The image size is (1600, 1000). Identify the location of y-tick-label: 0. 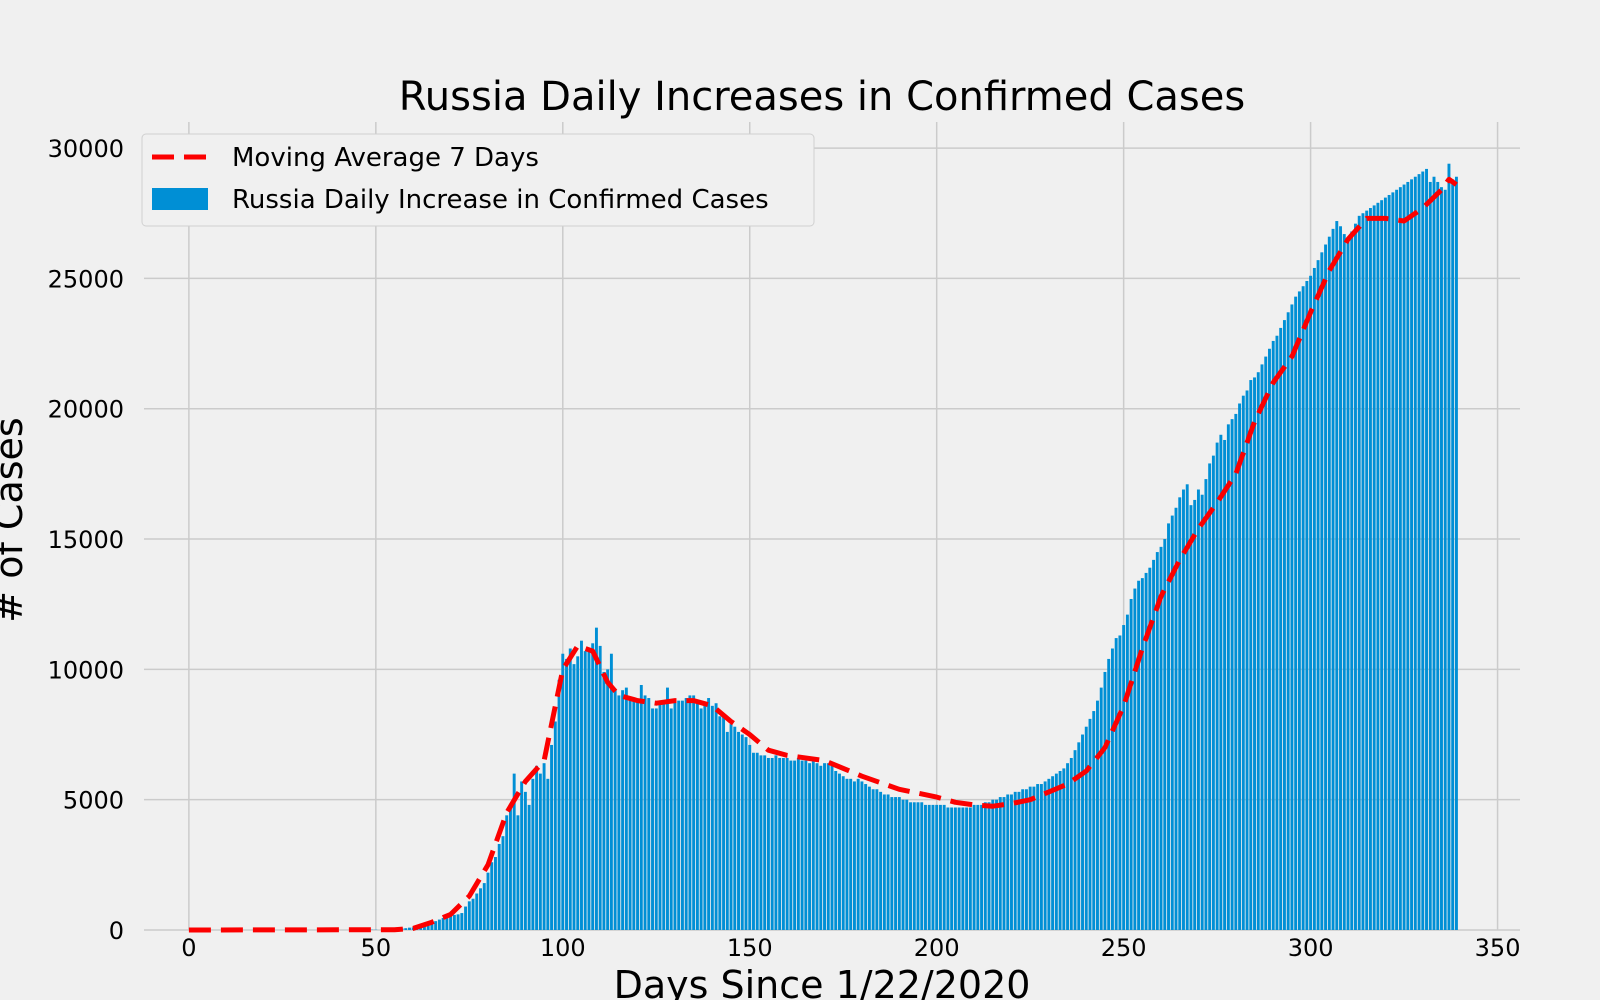
(116, 931).